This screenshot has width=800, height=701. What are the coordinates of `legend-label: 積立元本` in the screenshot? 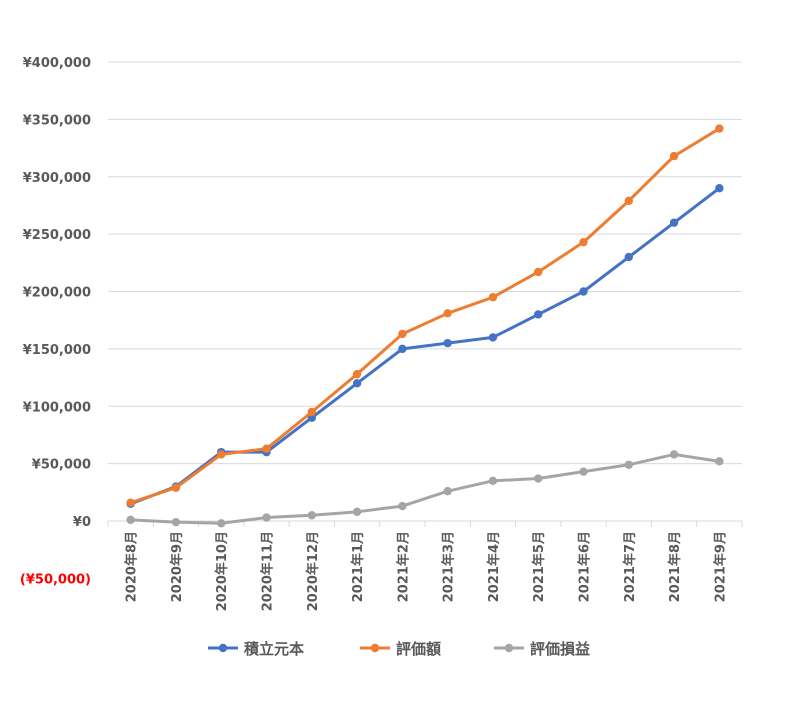 It's located at (273, 649).